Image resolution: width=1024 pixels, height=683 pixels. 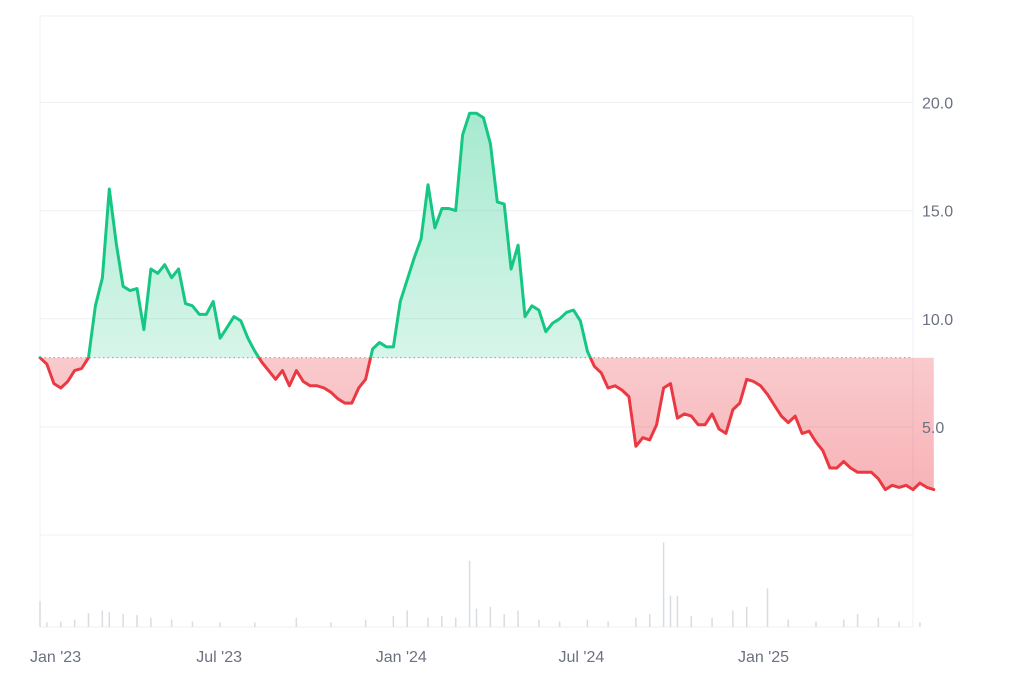 I want to click on x-tick-label: Jan '24, so click(x=401, y=657).